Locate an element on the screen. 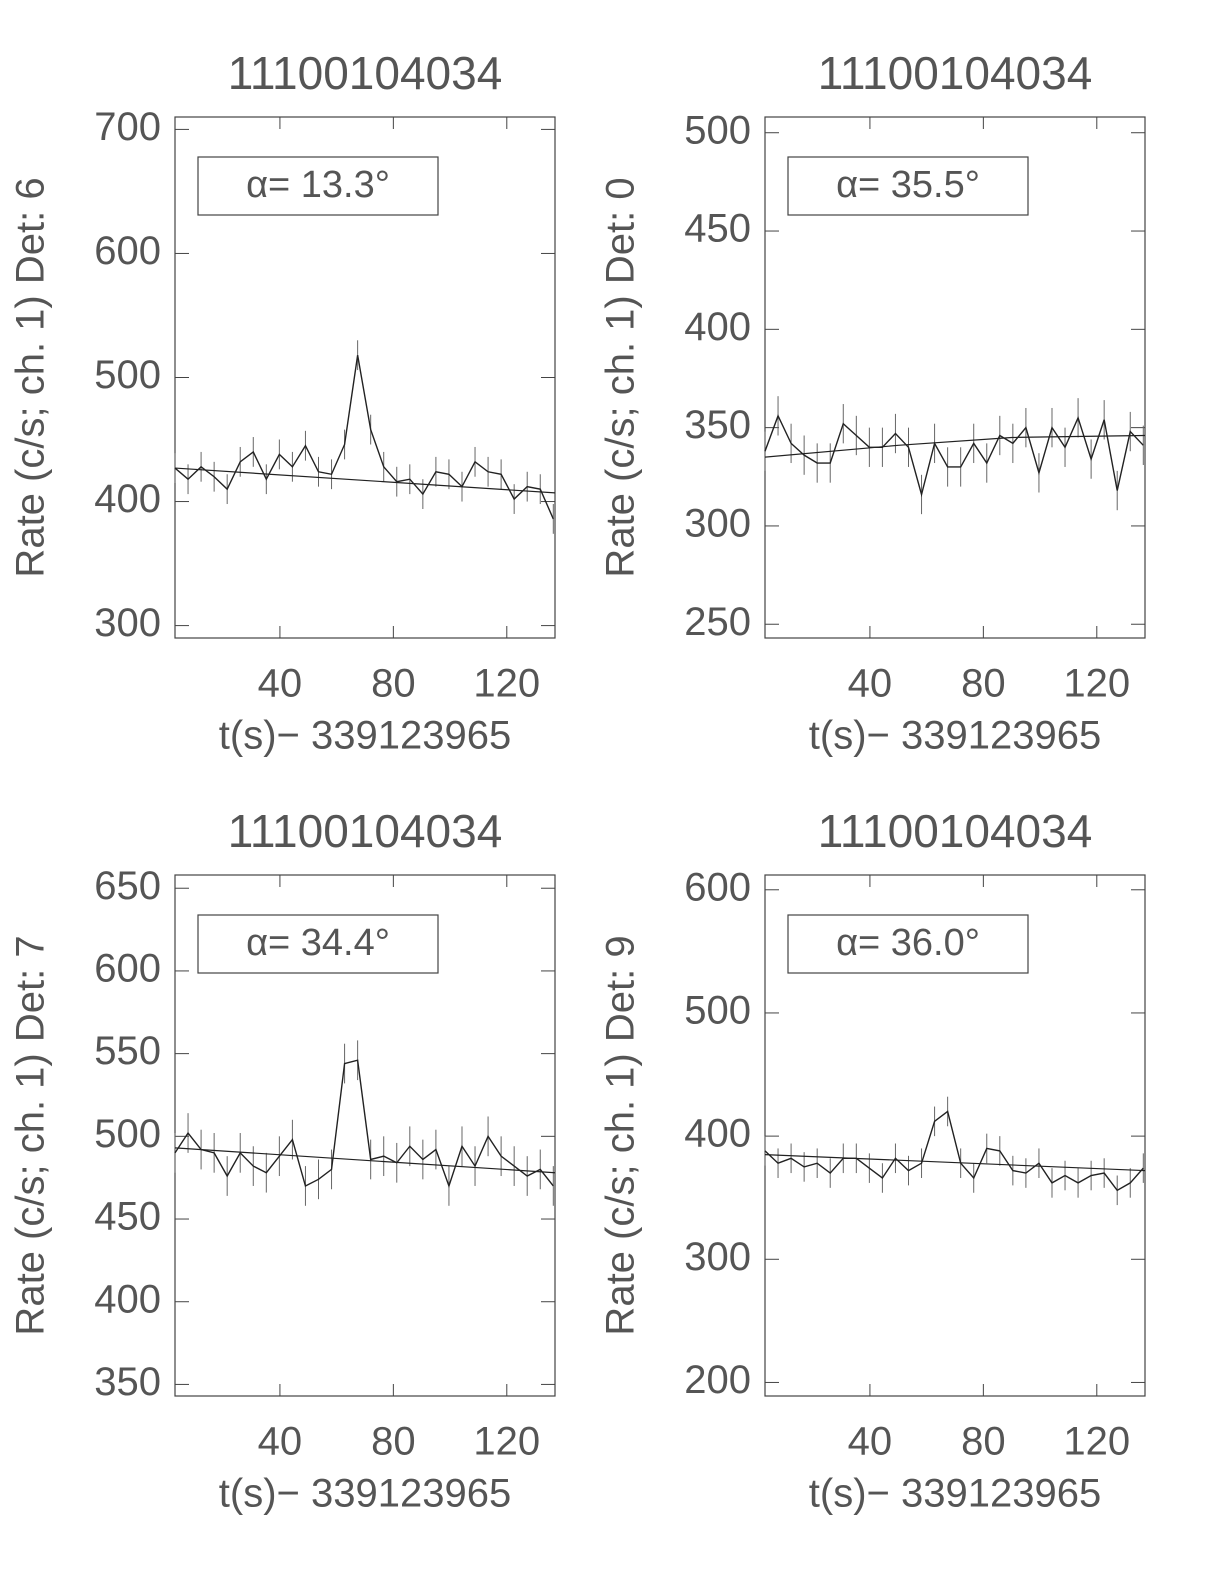 This screenshot has width=1224, height=1584. annotation: α= 36.0° is located at coordinates (908, 943).